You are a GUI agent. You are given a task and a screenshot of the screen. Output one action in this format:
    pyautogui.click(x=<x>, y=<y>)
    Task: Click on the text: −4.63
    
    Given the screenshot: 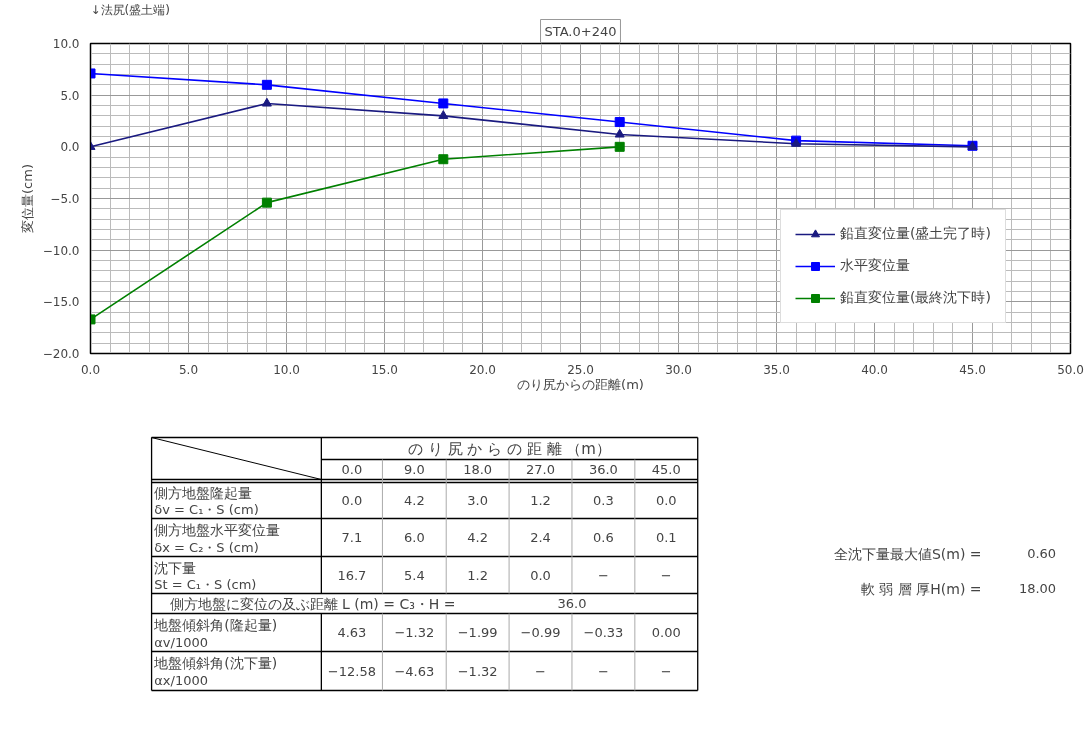 What is the action you would take?
    pyautogui.click(x=414, y=671)
    